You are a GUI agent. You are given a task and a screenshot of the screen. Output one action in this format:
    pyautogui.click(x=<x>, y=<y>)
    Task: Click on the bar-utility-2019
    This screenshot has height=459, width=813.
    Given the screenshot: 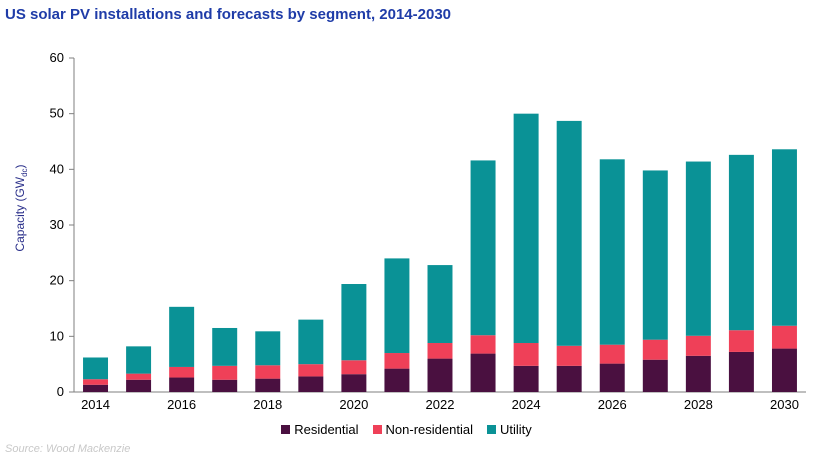 What is the action you would take?
    pyautogui.click(x=311, y=342)
    